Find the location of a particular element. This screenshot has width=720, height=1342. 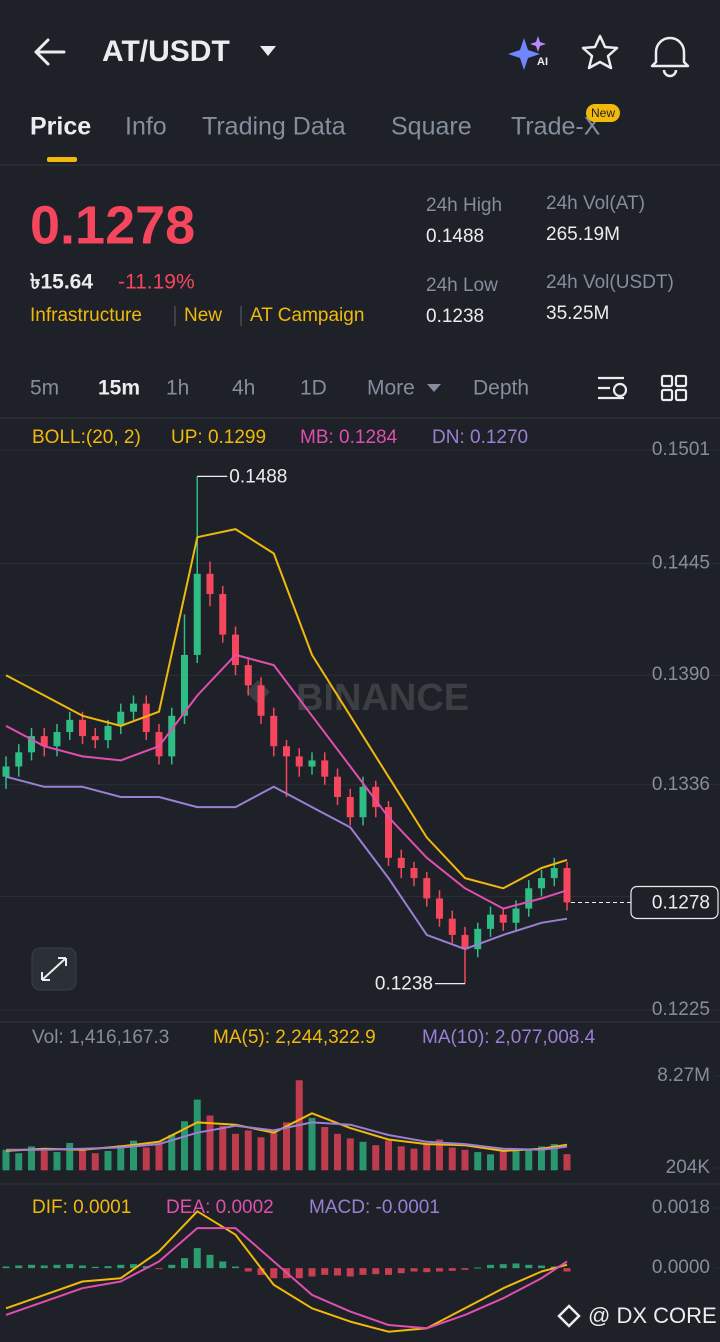

interval: 5m is located at coordinates (44, 388).